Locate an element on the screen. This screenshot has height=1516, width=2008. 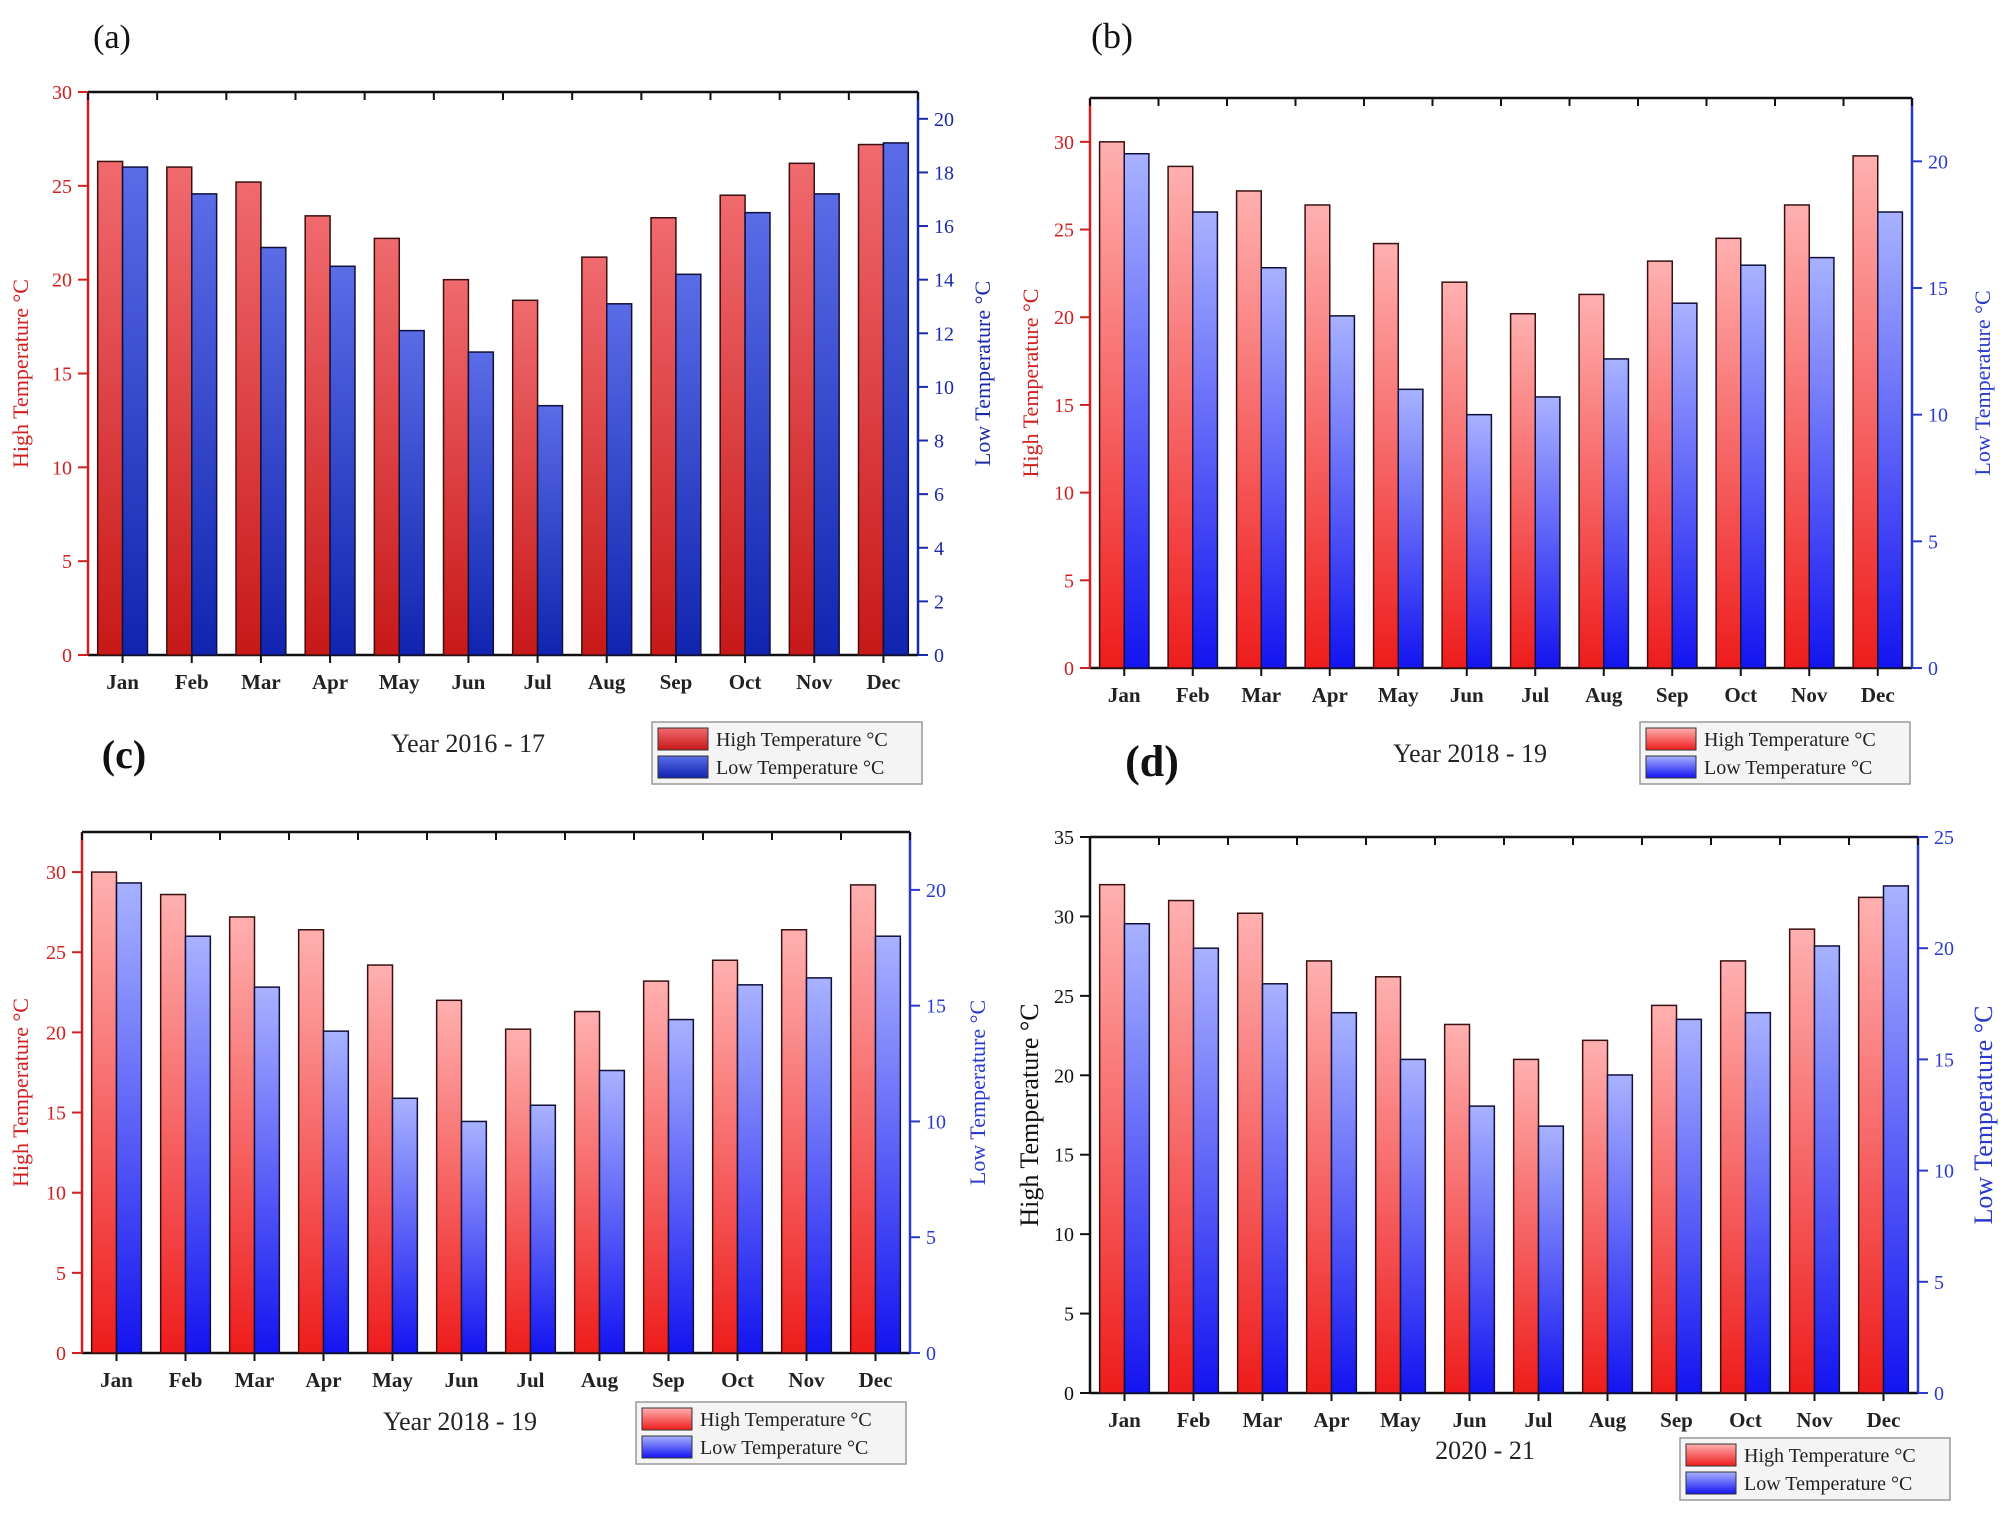
x-tick-label: Feb is located at coordinates (186, 1380).